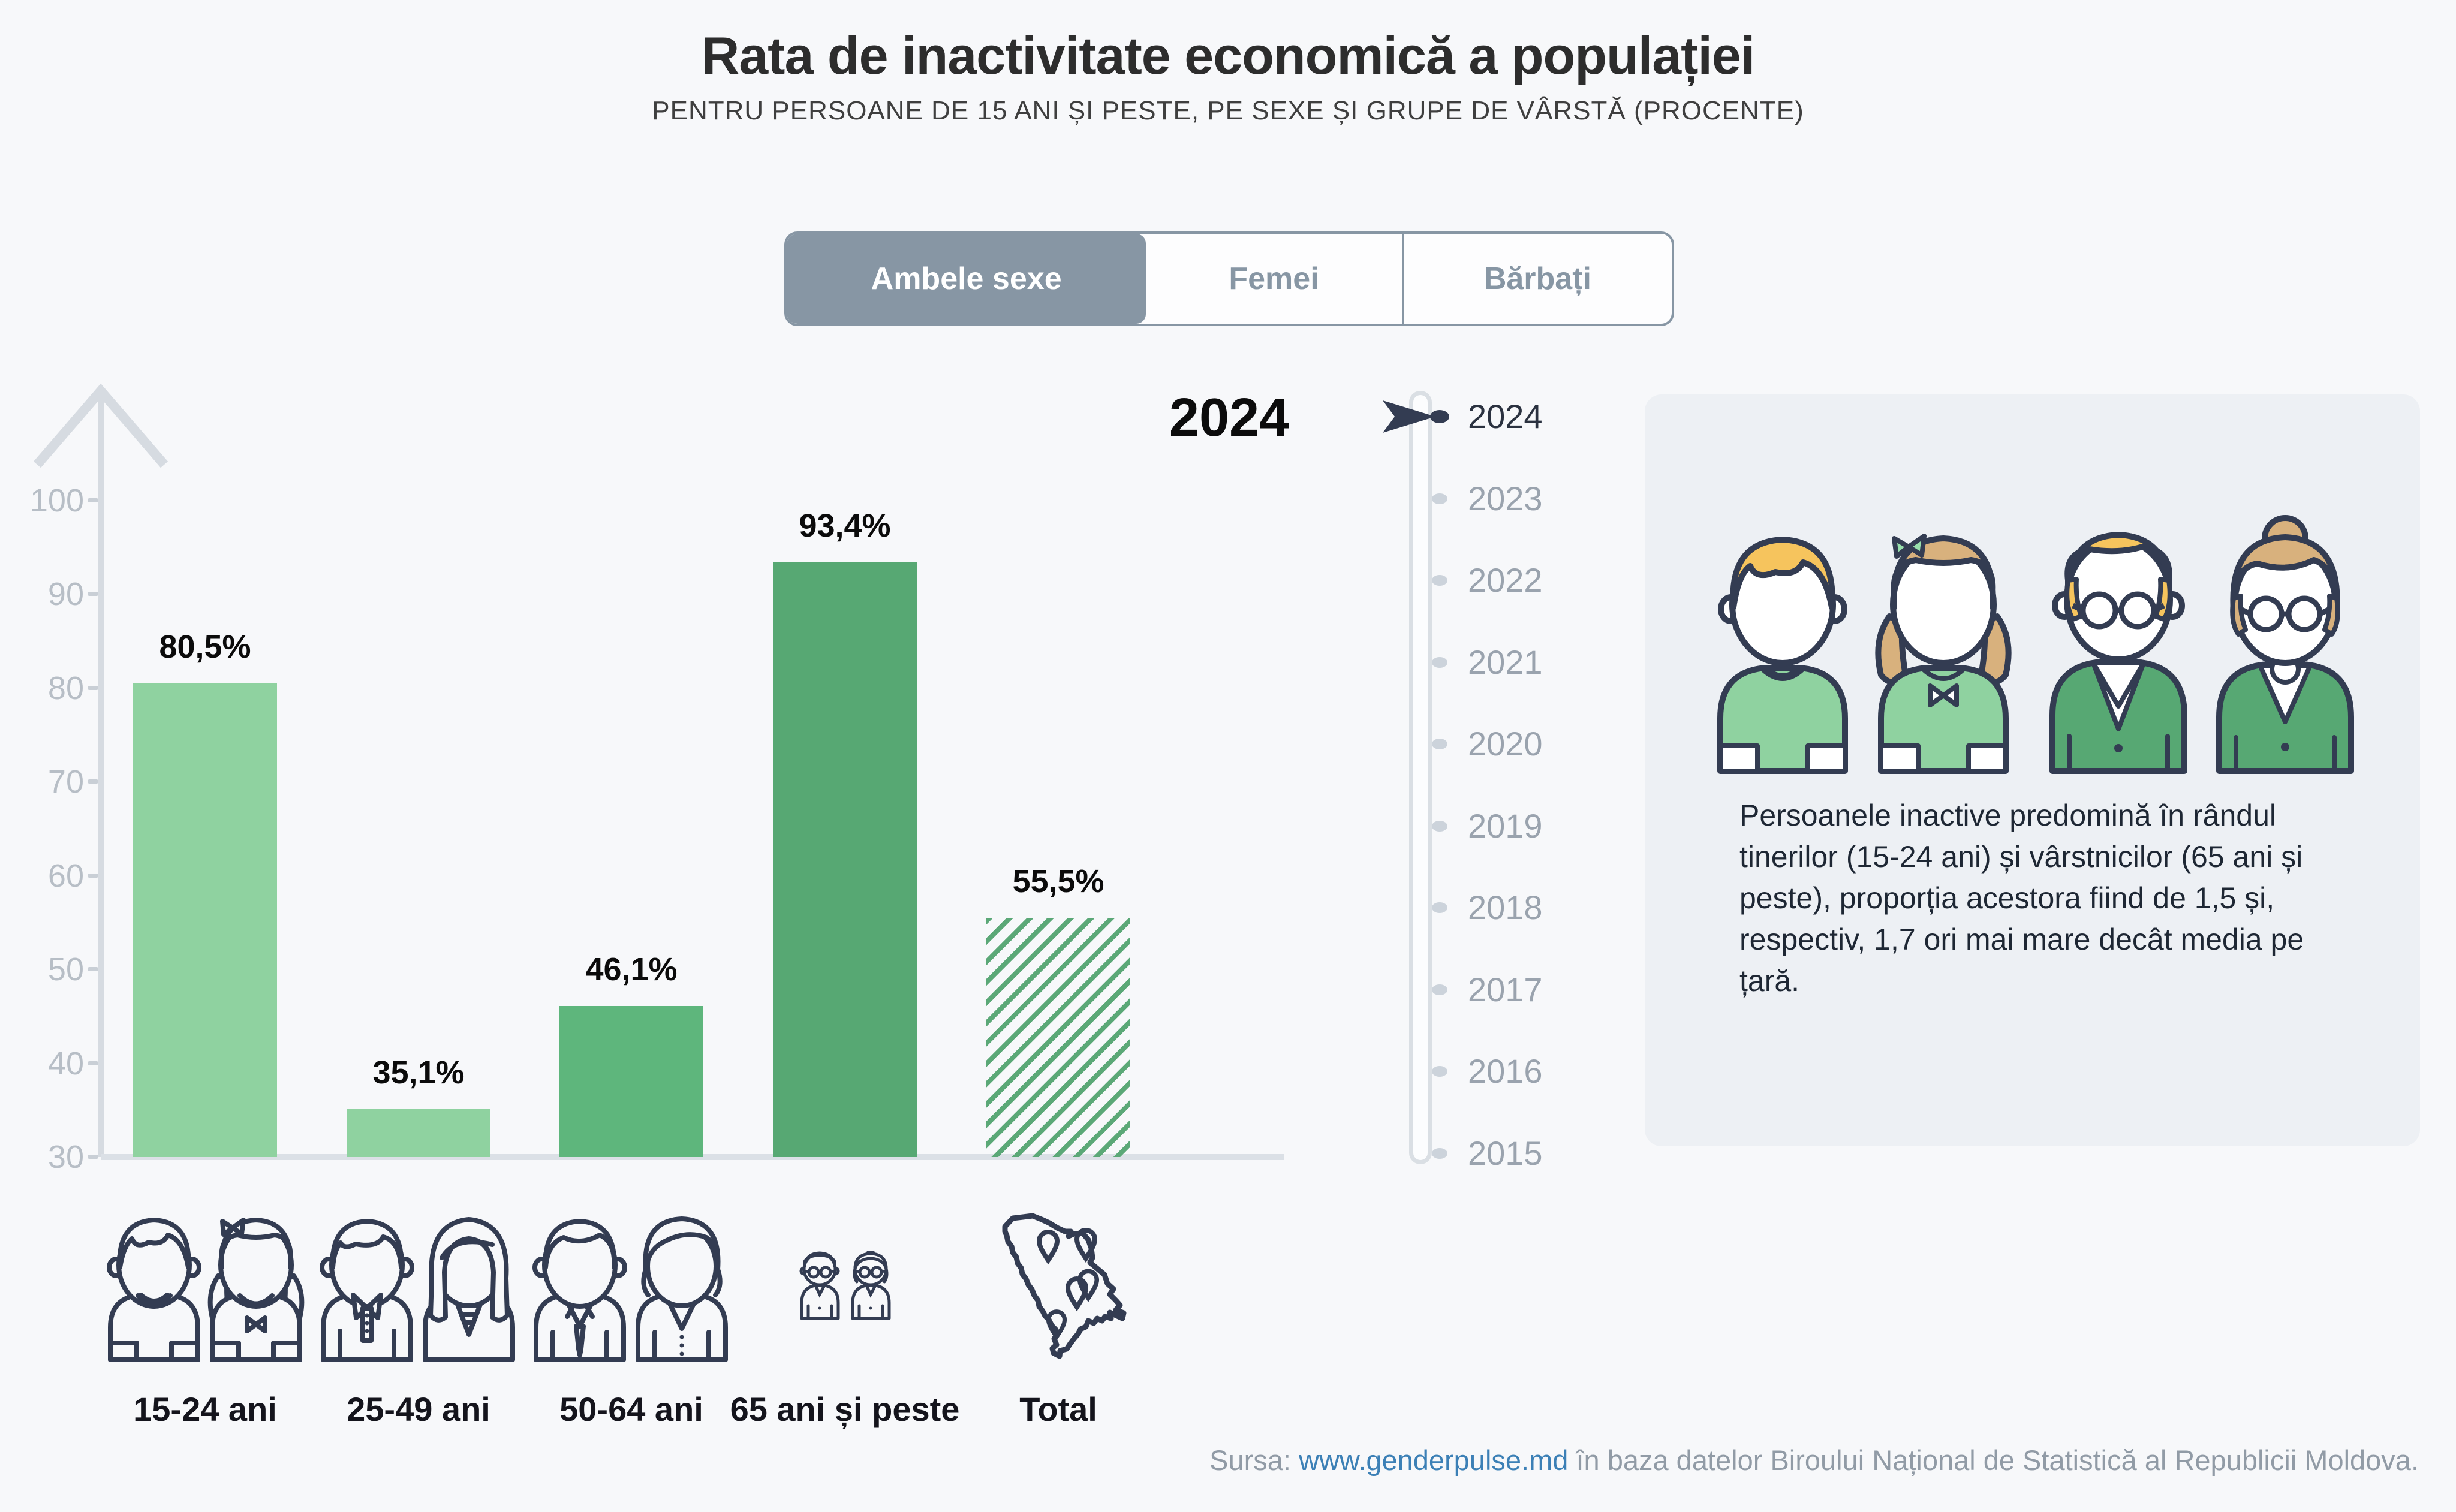 The image size is (2456, 1512). Describe the element at coordinates (845, 1409) in the screenshot. I see `category-label: 65 ani și peste` at that location.